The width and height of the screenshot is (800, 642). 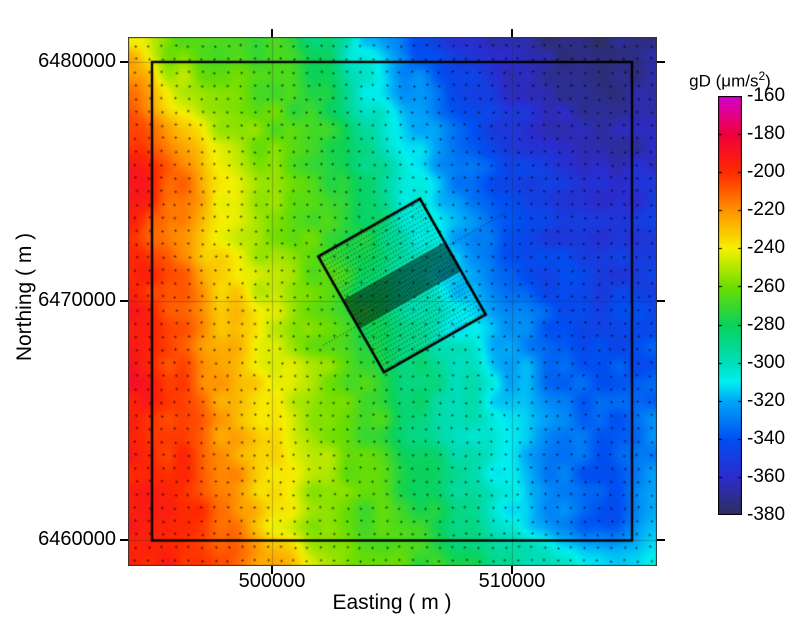 I want to click on colorbar-canvas, so click(x=730, y=305).